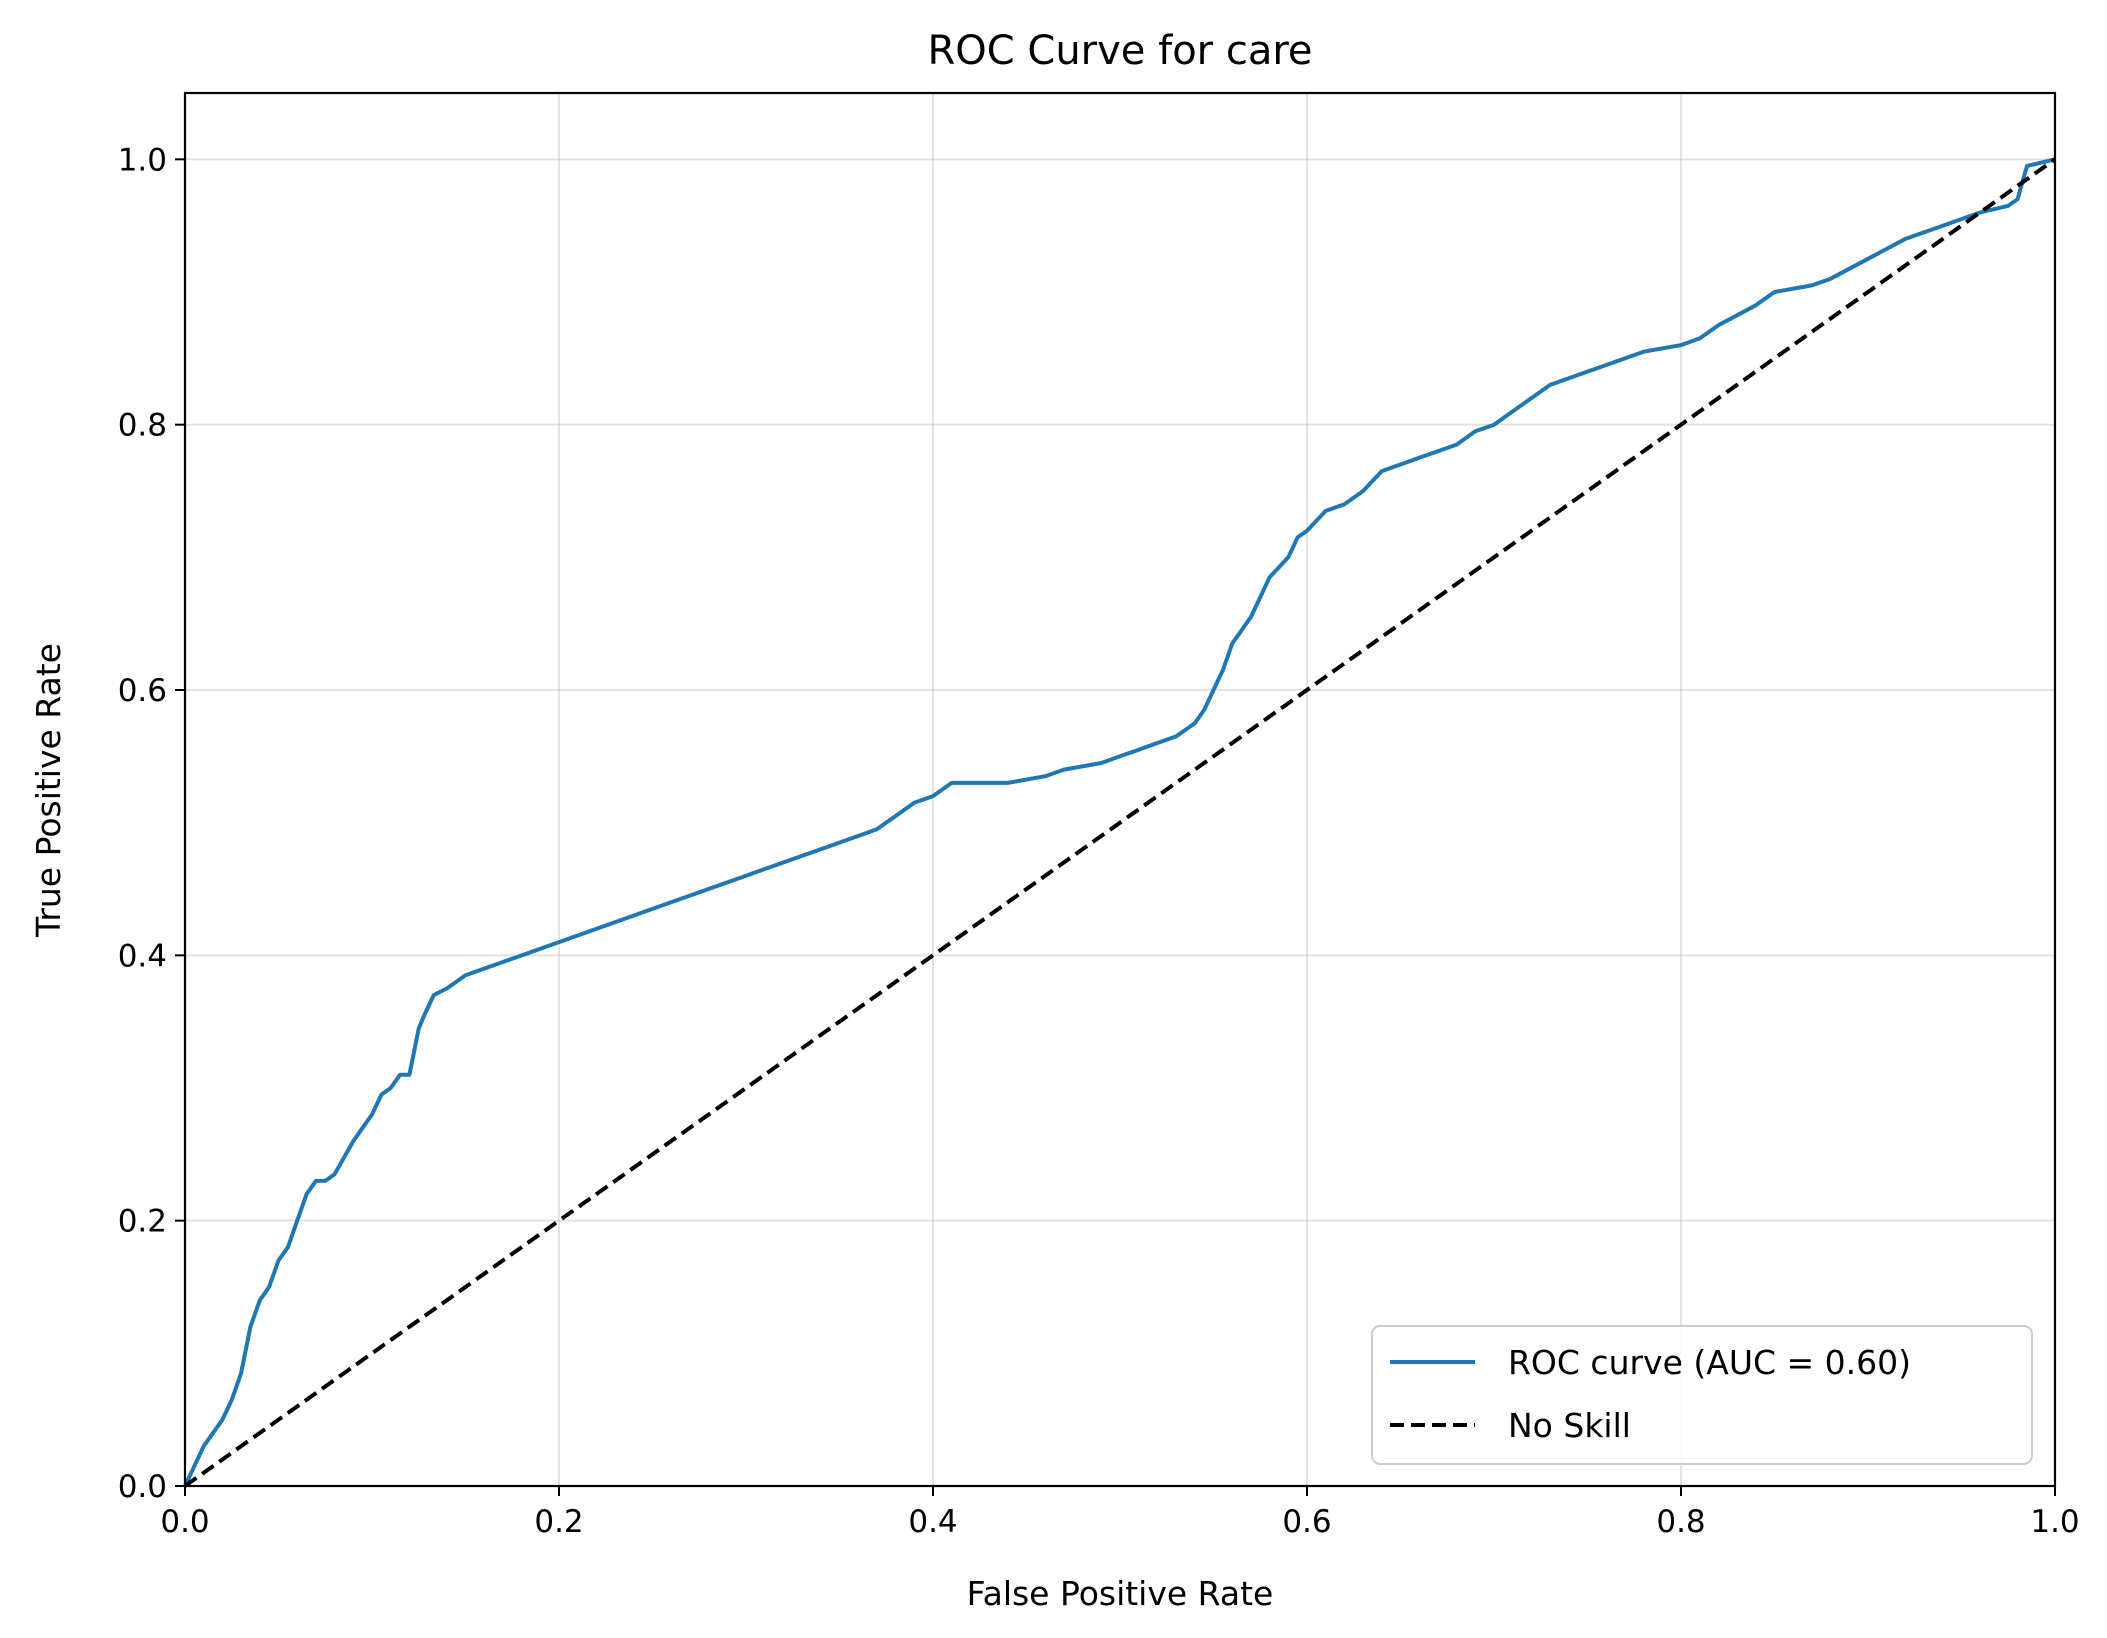 This screenshot has width=2107, height=1638. I want to click on chart-title: ROC Curve for care, so click(1119, 51).